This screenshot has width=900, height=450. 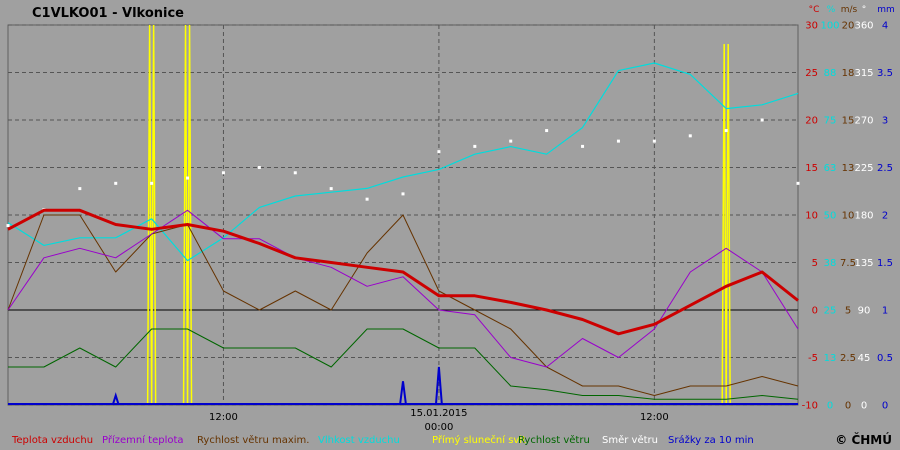 I want to click on y-tick-label: 315, so click(x=863, y=73).